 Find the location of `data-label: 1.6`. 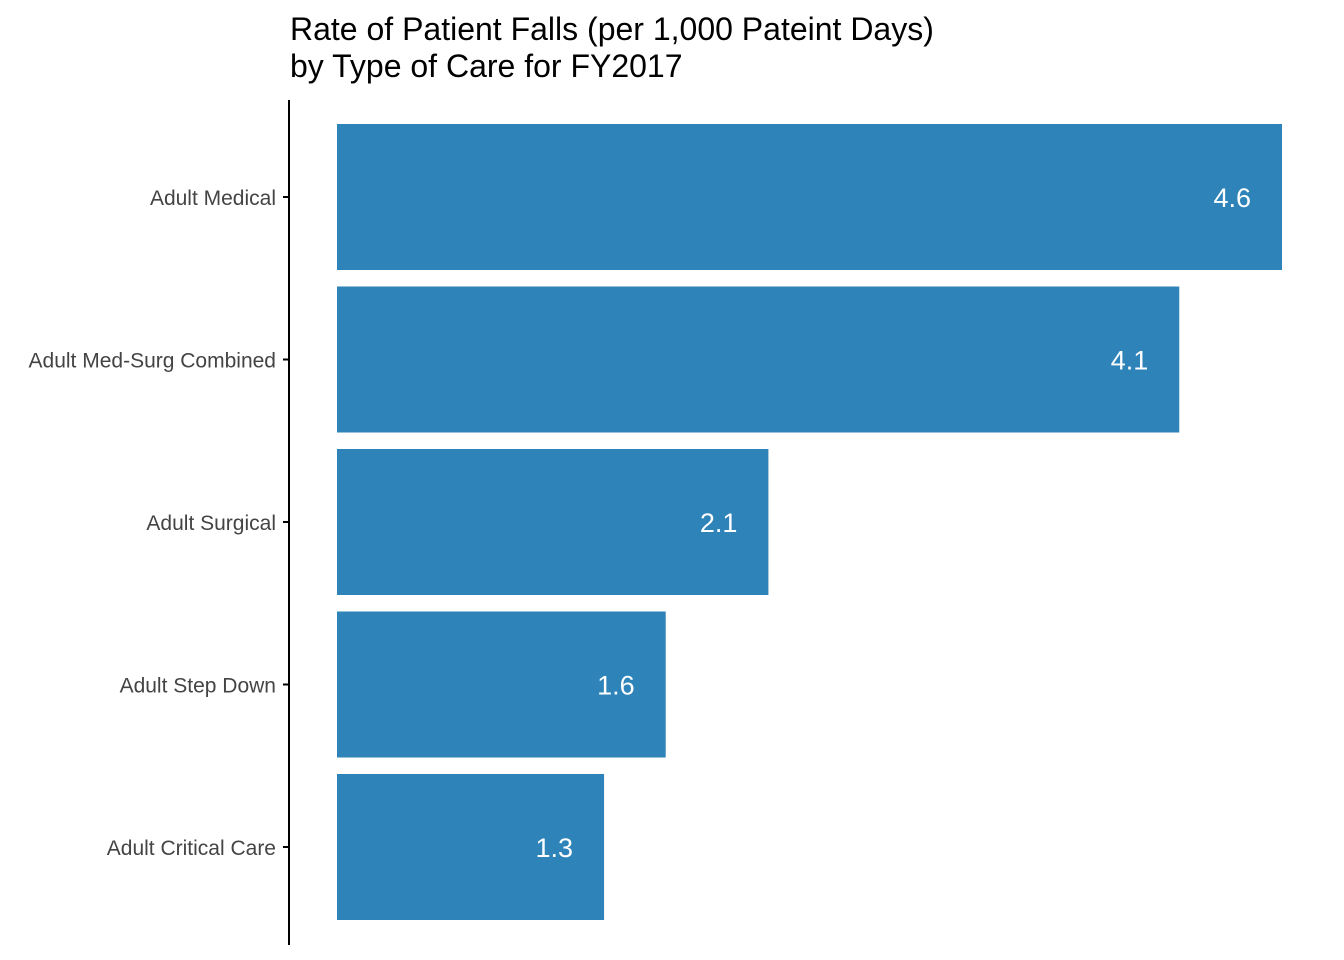

data-label: 1.6 is located at coordinates (616, 686).